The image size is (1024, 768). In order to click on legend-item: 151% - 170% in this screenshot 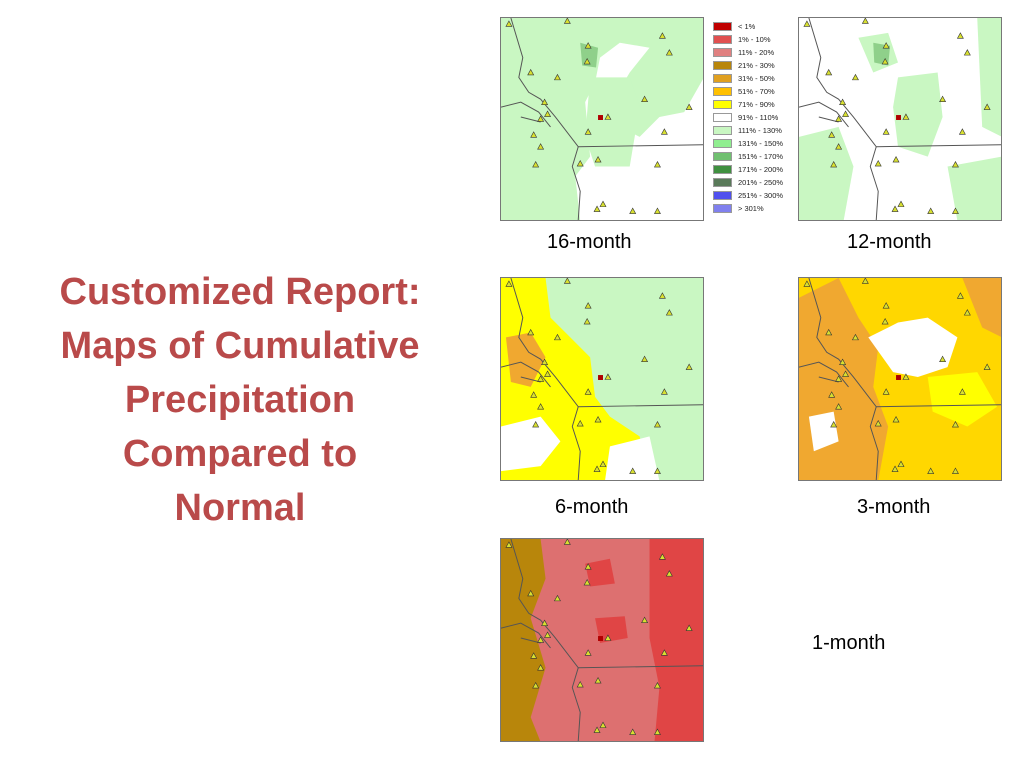, I will do `click(755, 156)`.